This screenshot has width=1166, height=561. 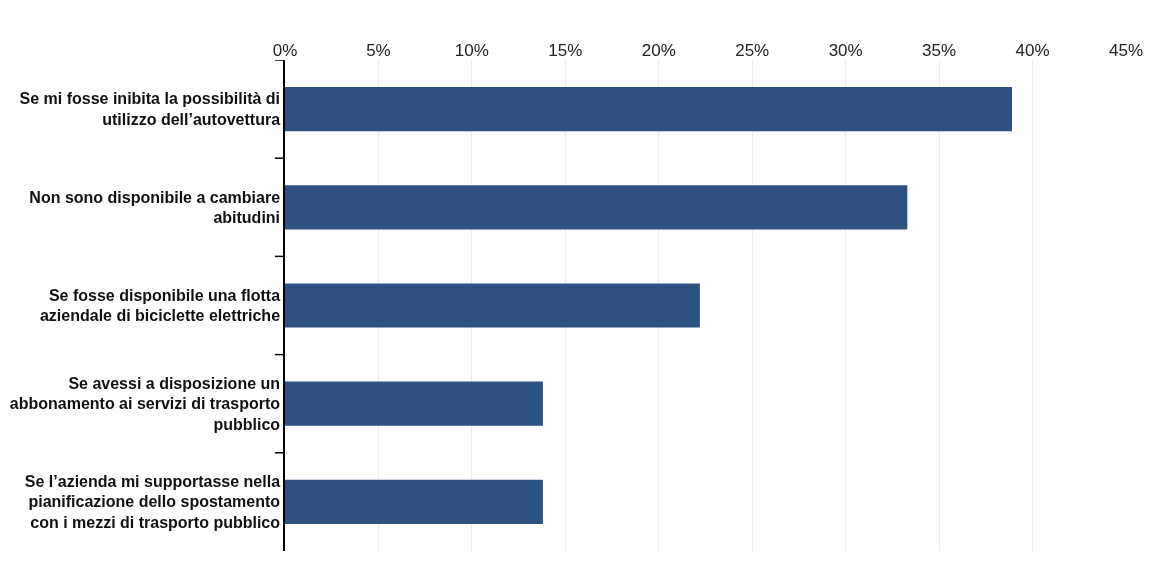 What do you see at coordinates (285, 50) in the screenshot?
I see `x-tick-label: 0%` at bounding box center [285, 50].